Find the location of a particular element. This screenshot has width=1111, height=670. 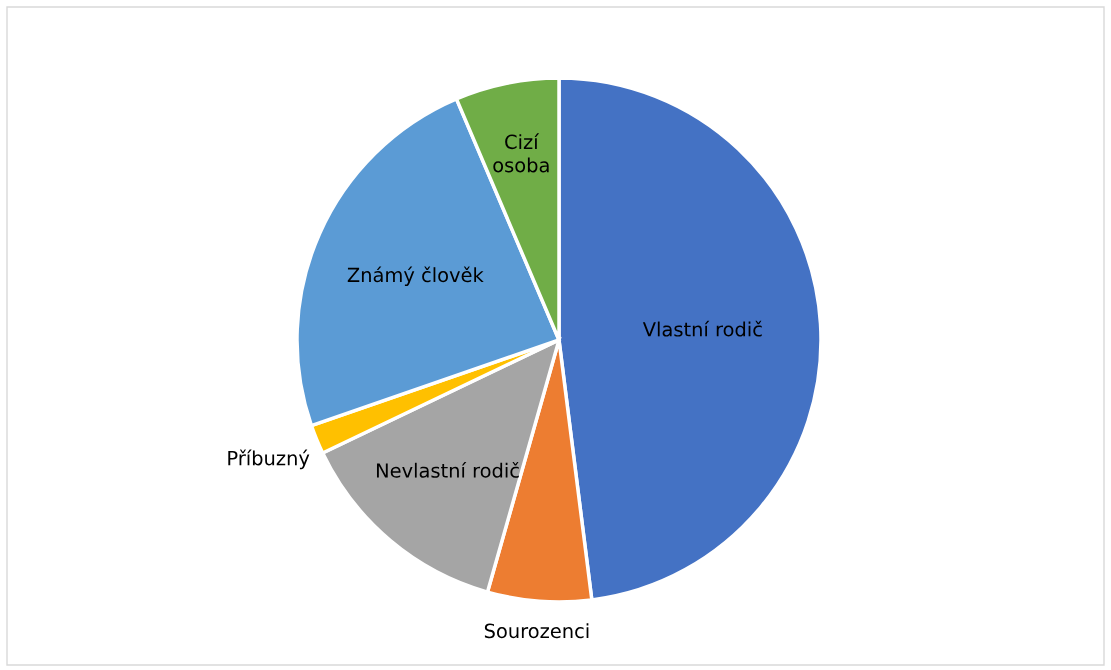

slice-label: Vlastní rodič is located at coordinates (702, 328).